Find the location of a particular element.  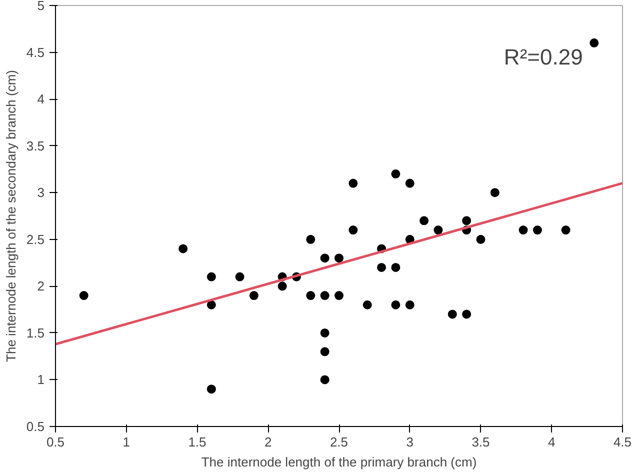

y-tick-label: 0.5 is located at coordinates (35, 426).